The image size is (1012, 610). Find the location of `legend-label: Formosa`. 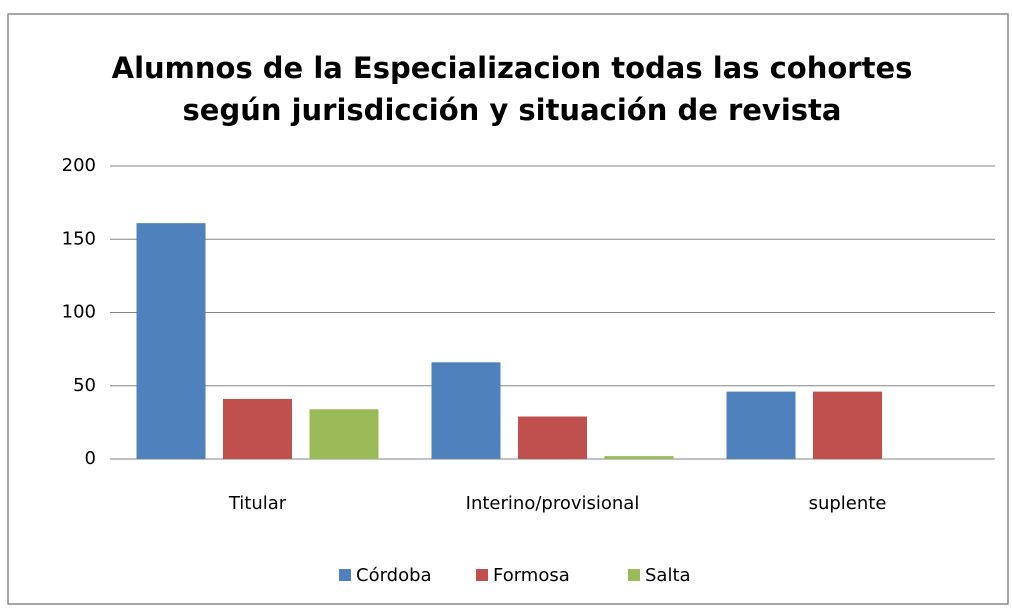

legend-label: Formosa is located at coordinates (531, 575).